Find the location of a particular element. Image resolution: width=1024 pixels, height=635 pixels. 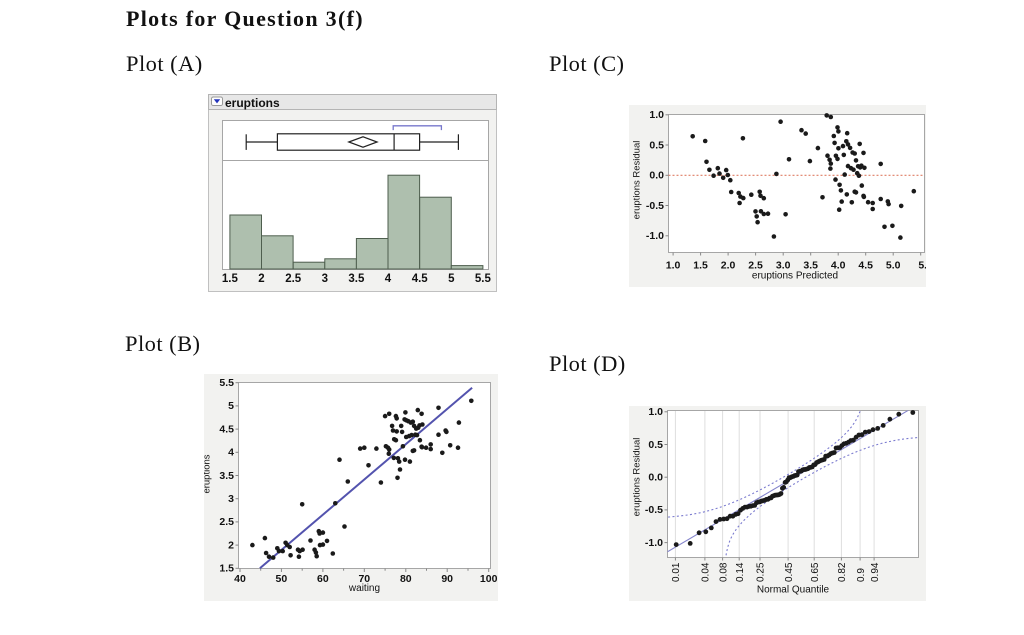

svg-text: 70 is located at coordinates (364, 579).